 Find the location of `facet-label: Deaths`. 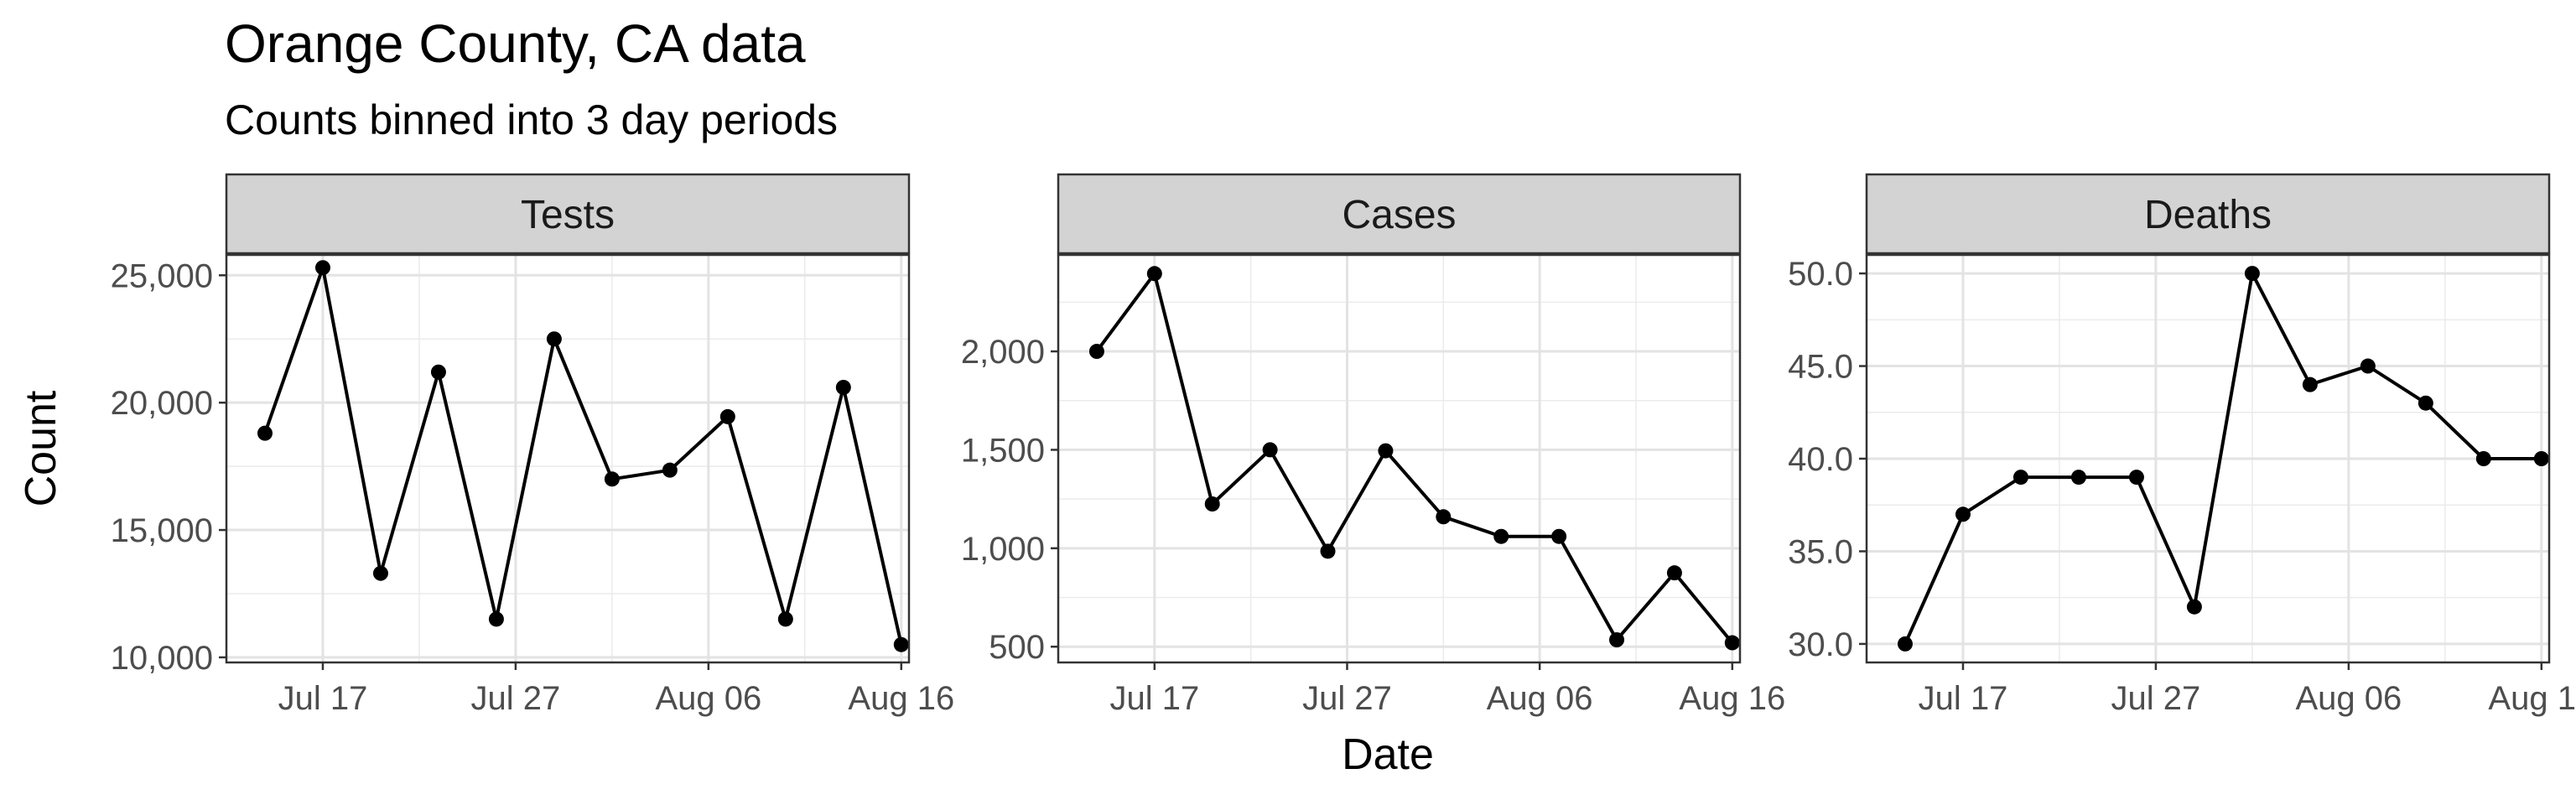

facet-label: Deaths is located at coordinates (2208, 215).